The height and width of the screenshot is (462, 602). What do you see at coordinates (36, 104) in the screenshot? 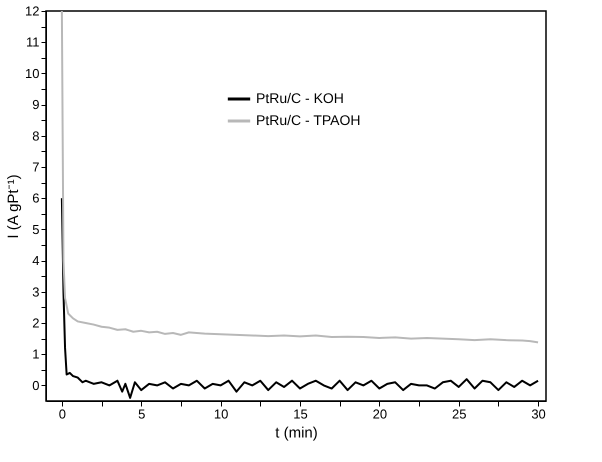
I see `y-tick-label: 9` at bounding box center [36, 104].